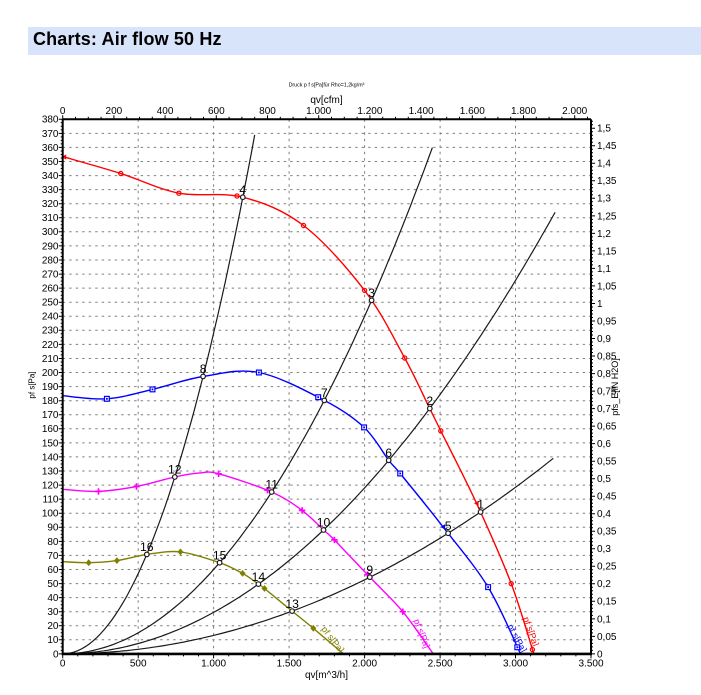  Describe the element at coordinates (50, 120) in the screenshot. I see `svg-text: 380` at that location.